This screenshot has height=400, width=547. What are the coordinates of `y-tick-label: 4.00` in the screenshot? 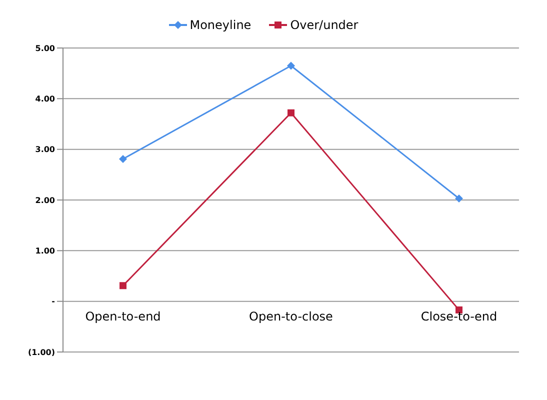 It's located at (45, 99).